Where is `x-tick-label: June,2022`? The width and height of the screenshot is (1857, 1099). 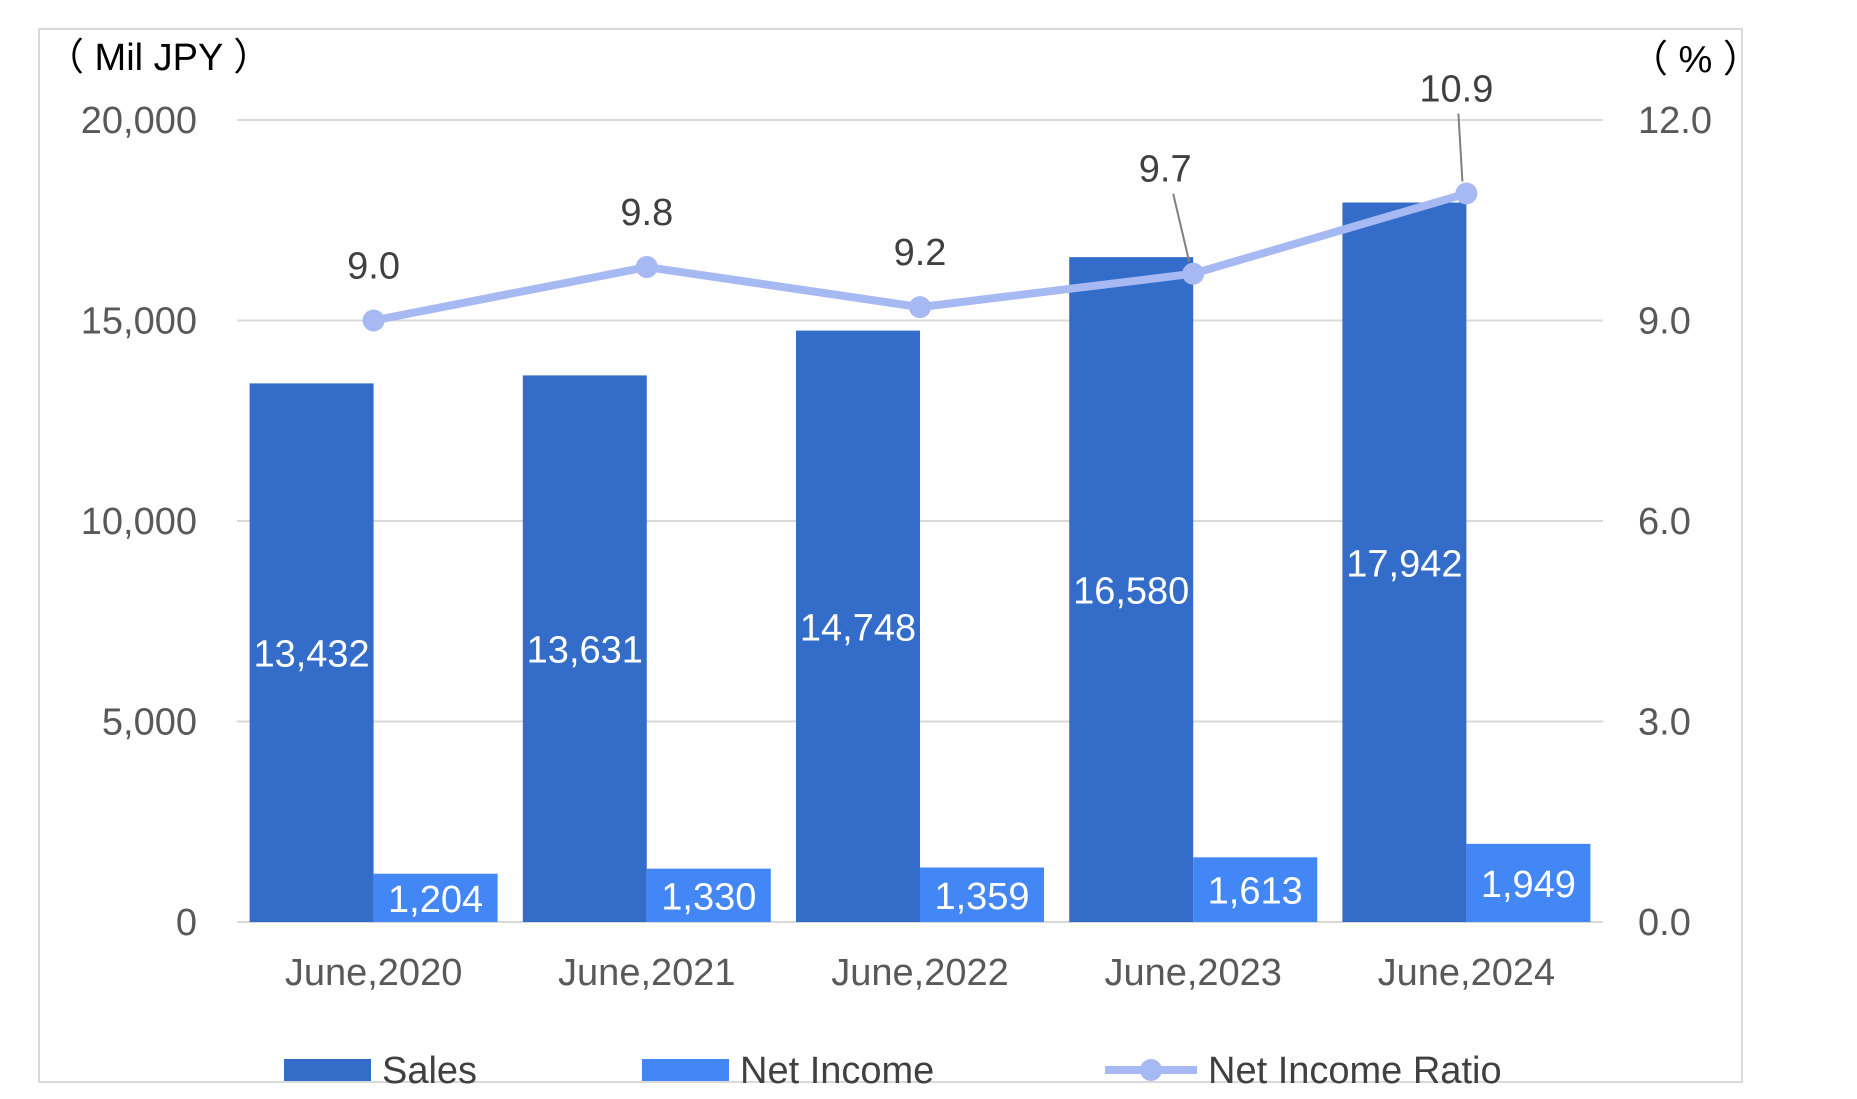
x-tick-label: June,2022 is located at coordinates (920, 973).